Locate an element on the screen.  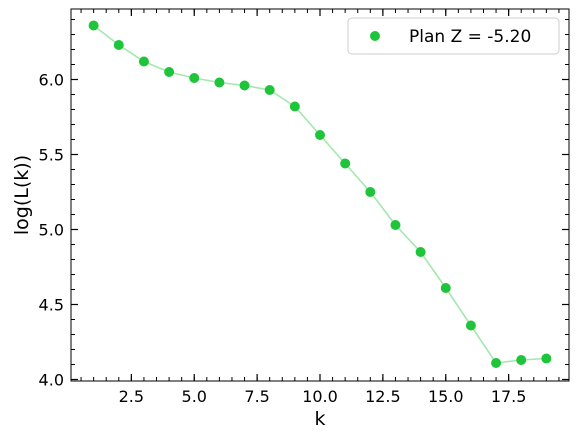
legend: Plan Z = -5.20 is located at coordinates (453, 36).